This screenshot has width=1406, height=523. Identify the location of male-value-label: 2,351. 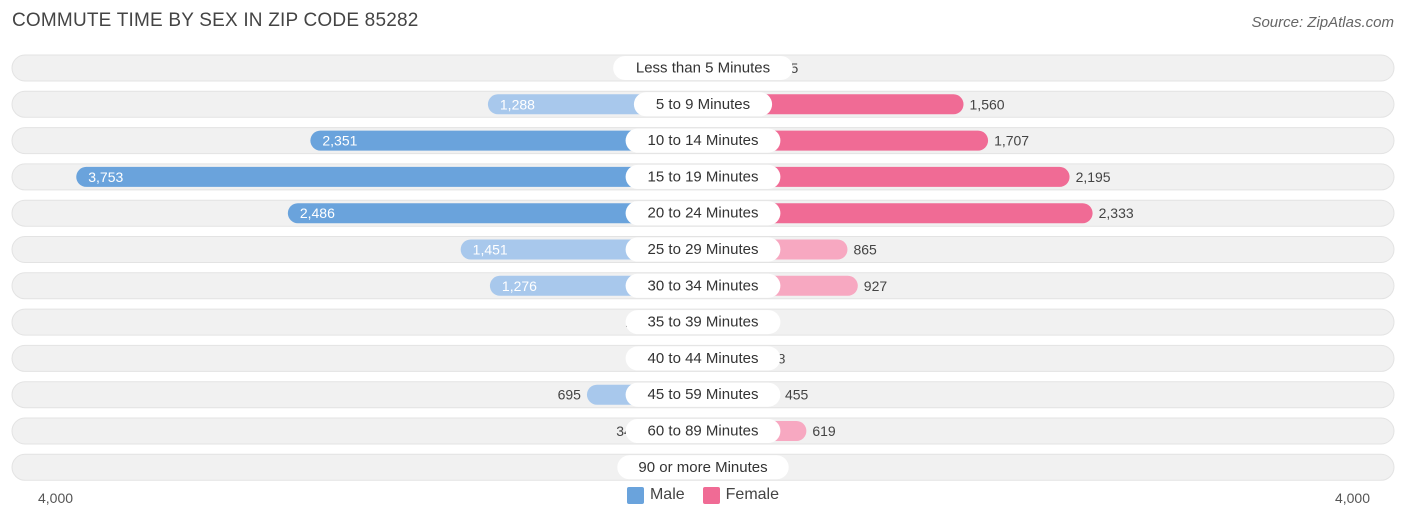
(339, 141).